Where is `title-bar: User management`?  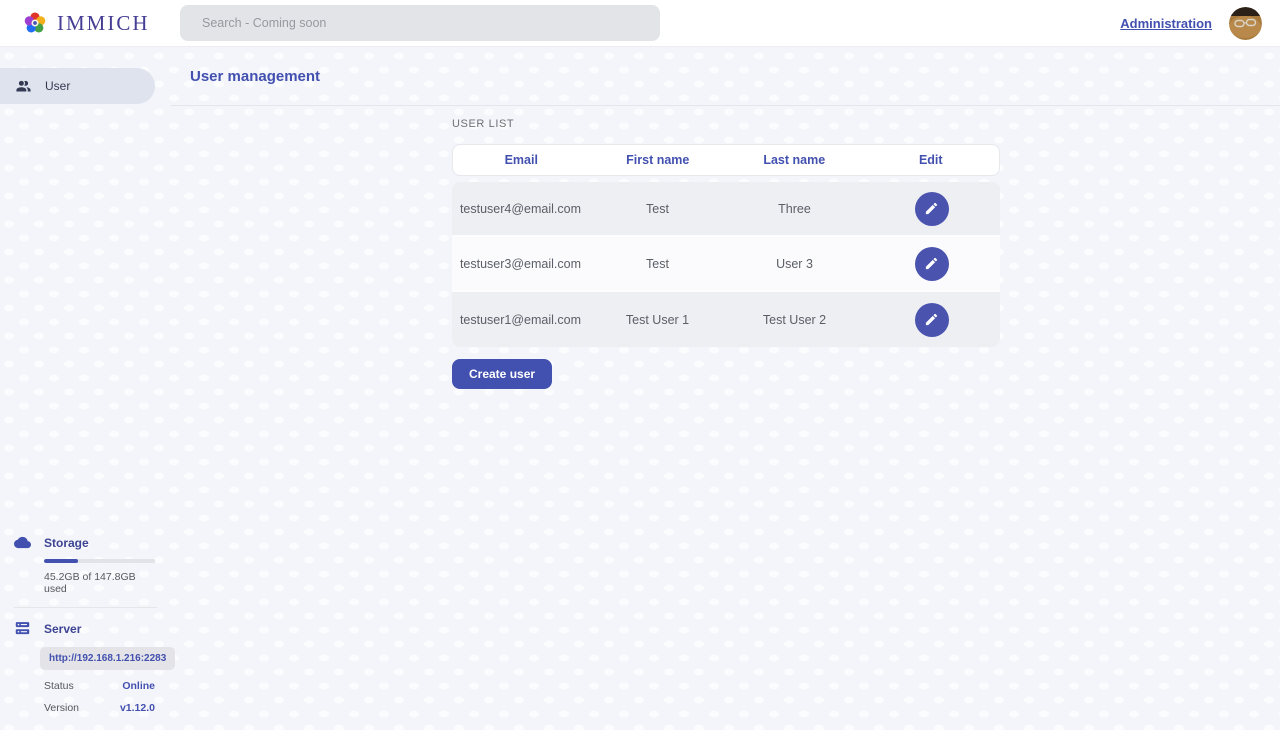 title-bar: User management is located at coordinates (725, 76).